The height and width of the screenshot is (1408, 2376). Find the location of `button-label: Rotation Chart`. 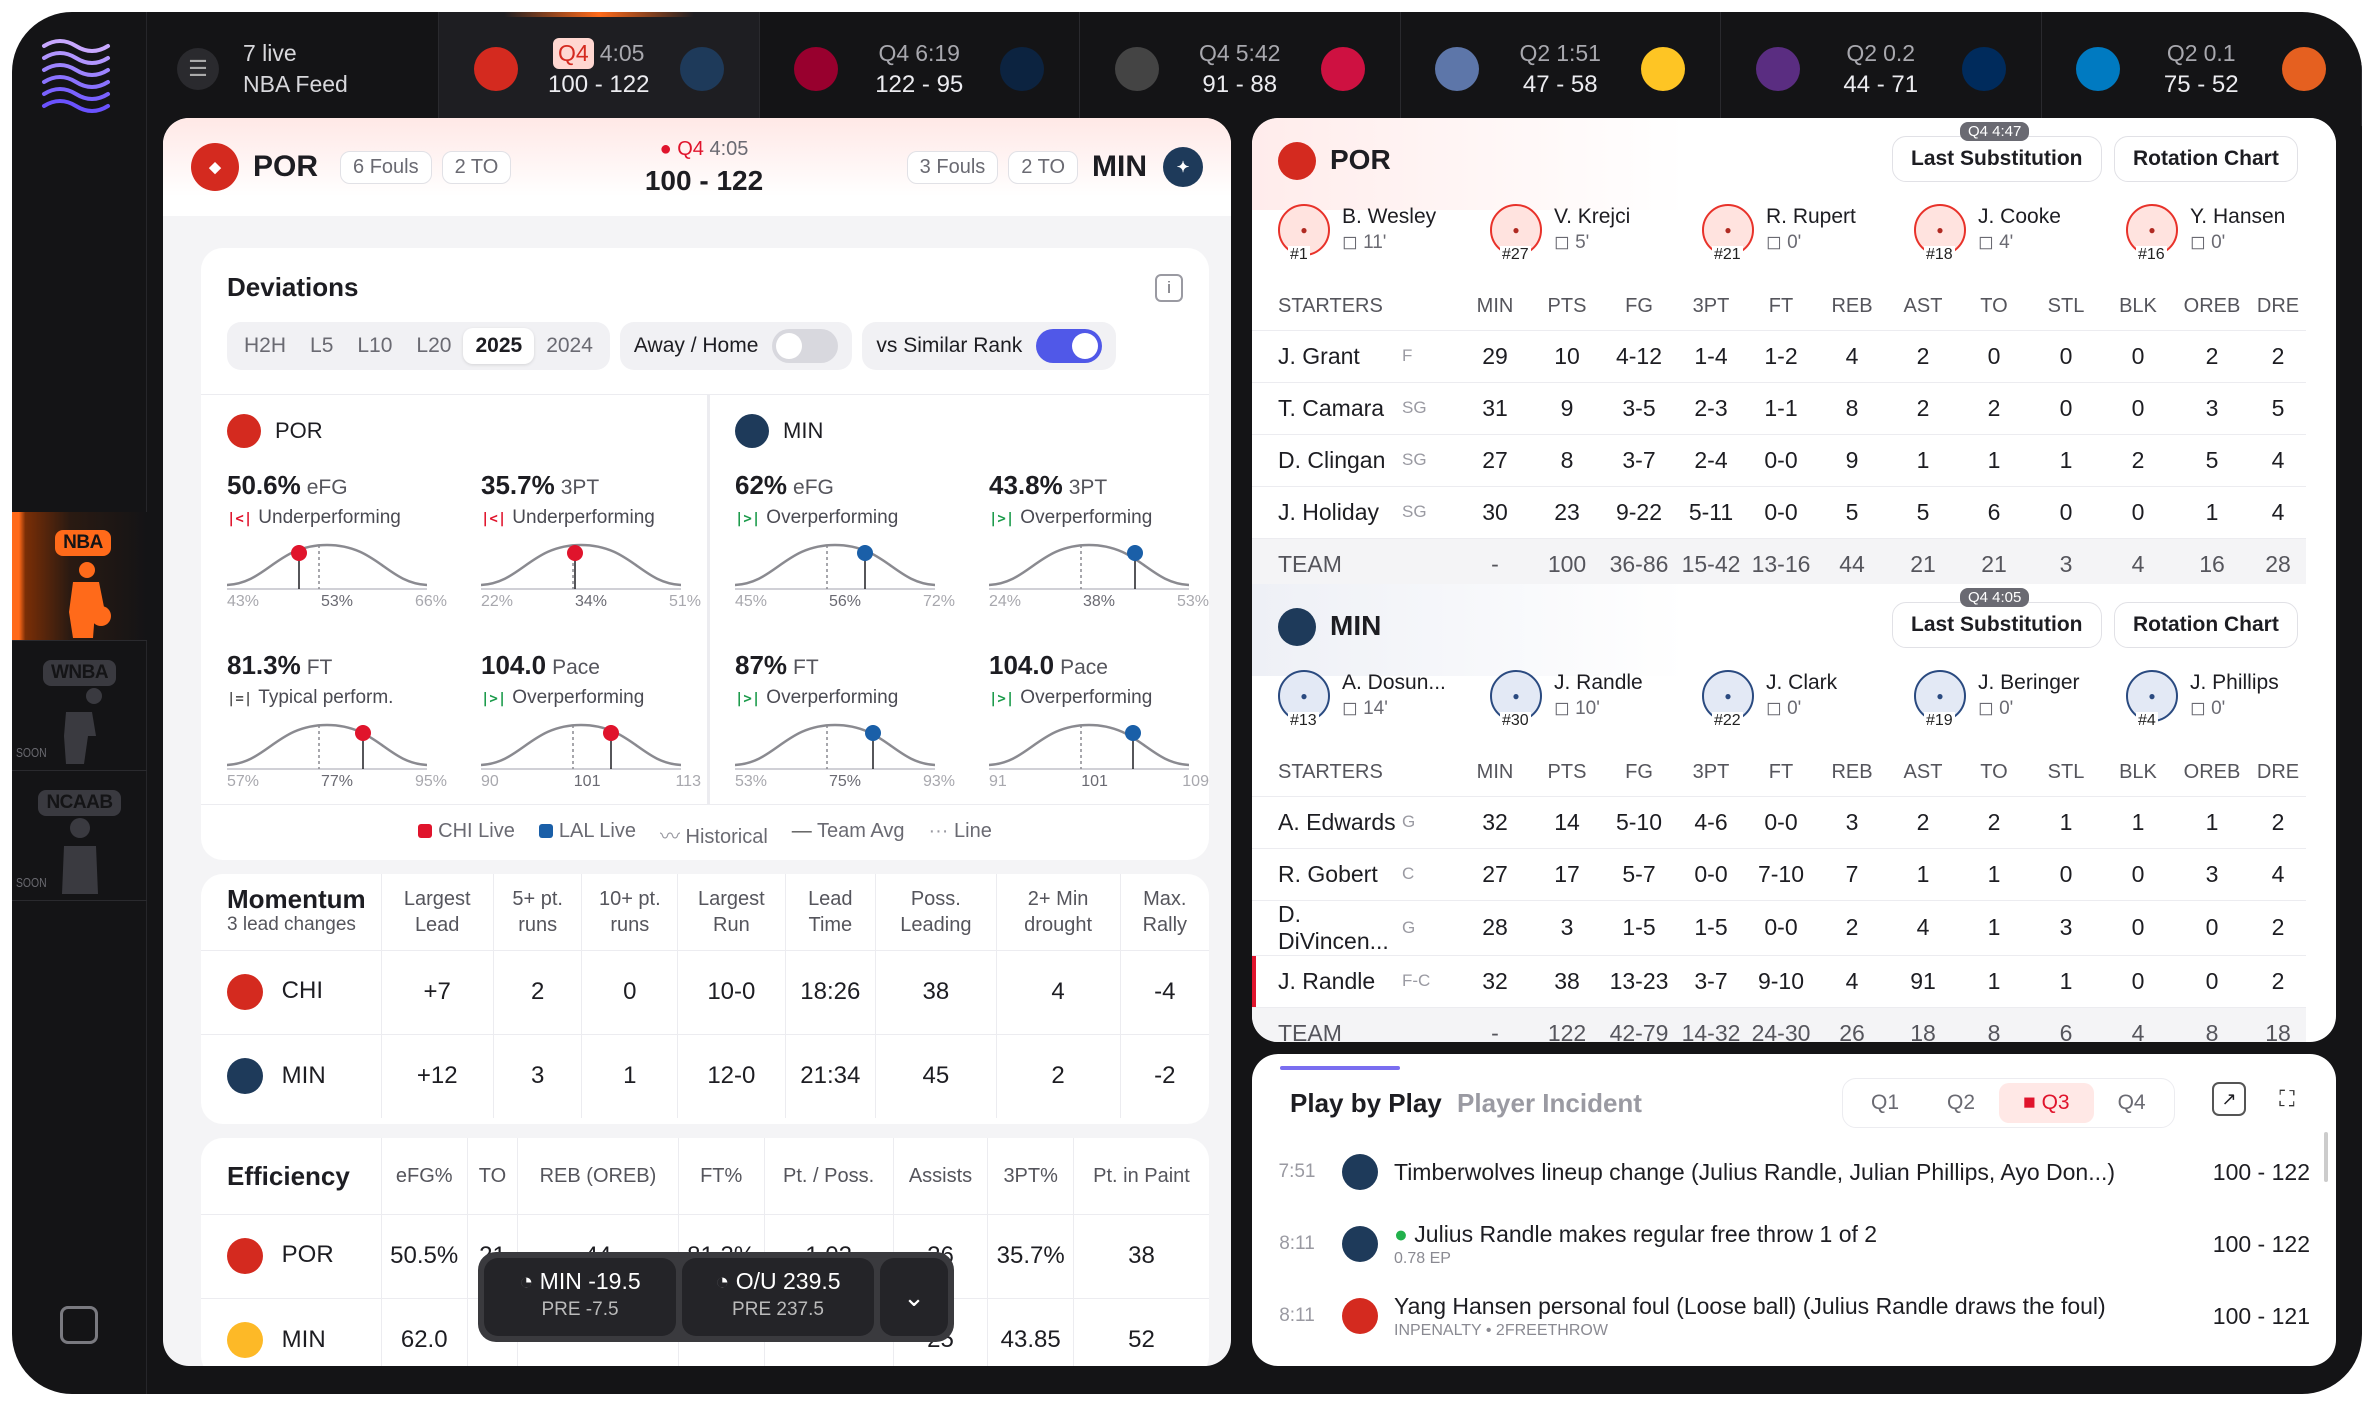

button-label: Rotation Chart is located at coordinates (2206, 158).